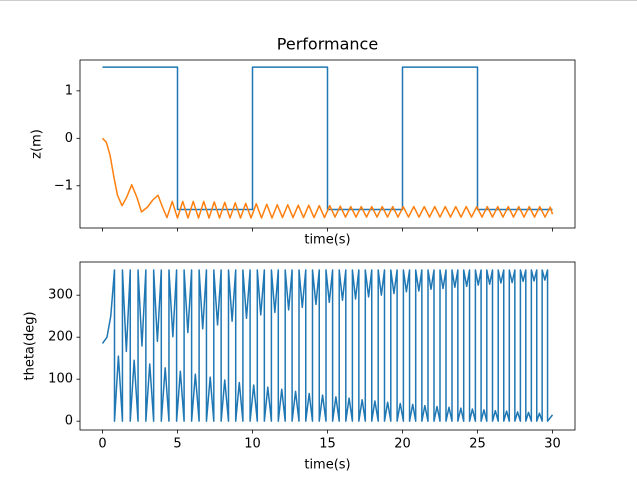 The image size is (637, 478). Describe the element at coordinates (102, 444) in the screenshot. I see `x-tick-label: 0` at that location.